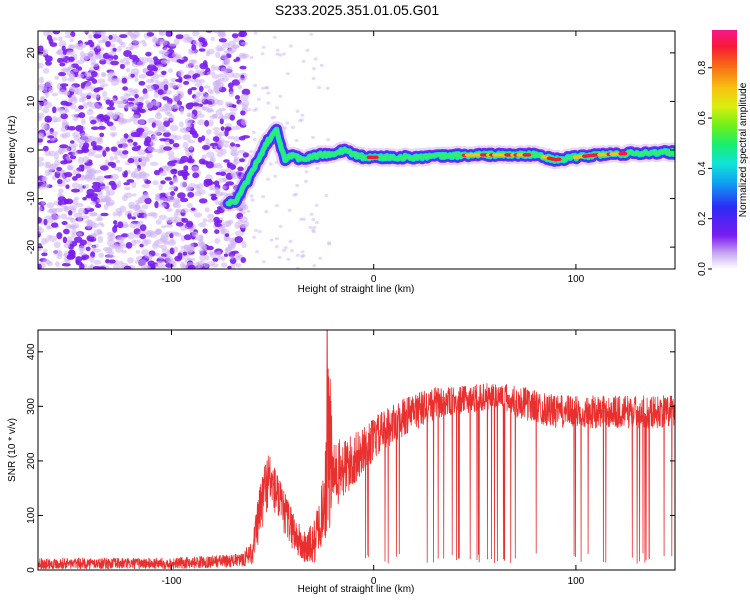  What do you see at coordinates (374, 581) in the screenshot?
I see `x-tick-label: 0` at bounding box center [374, 581].